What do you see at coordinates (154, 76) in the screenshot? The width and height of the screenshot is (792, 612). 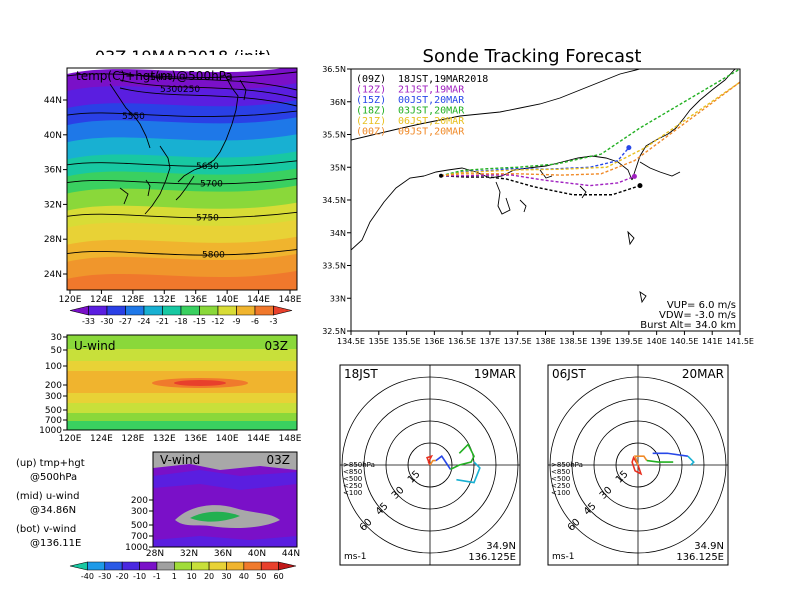 I see `init-field-label: temp(C)+hgt(m)@500hPa` at bounding box center [154, 76].